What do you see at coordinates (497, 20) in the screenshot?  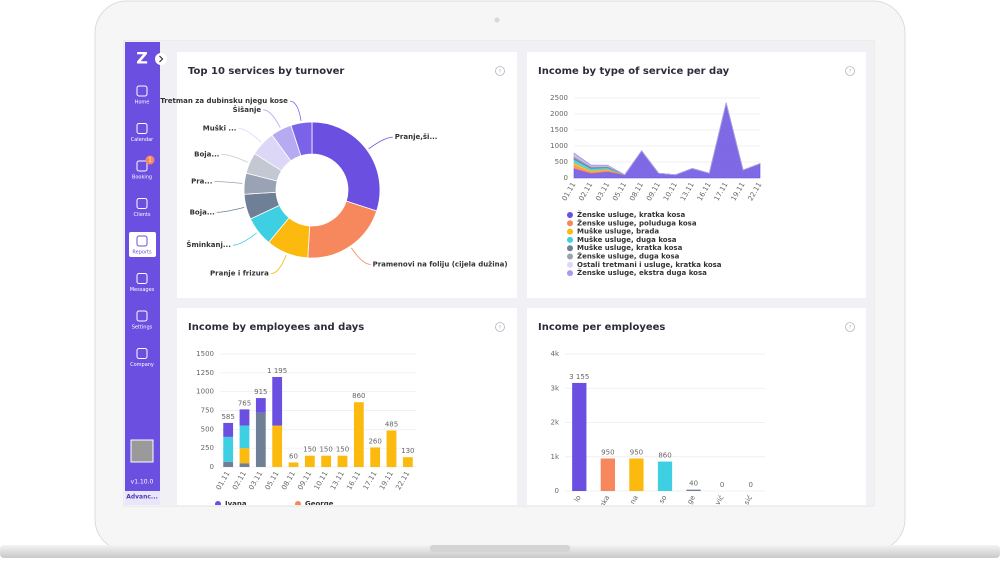 I see `camera` at bounding box center [497, 20].